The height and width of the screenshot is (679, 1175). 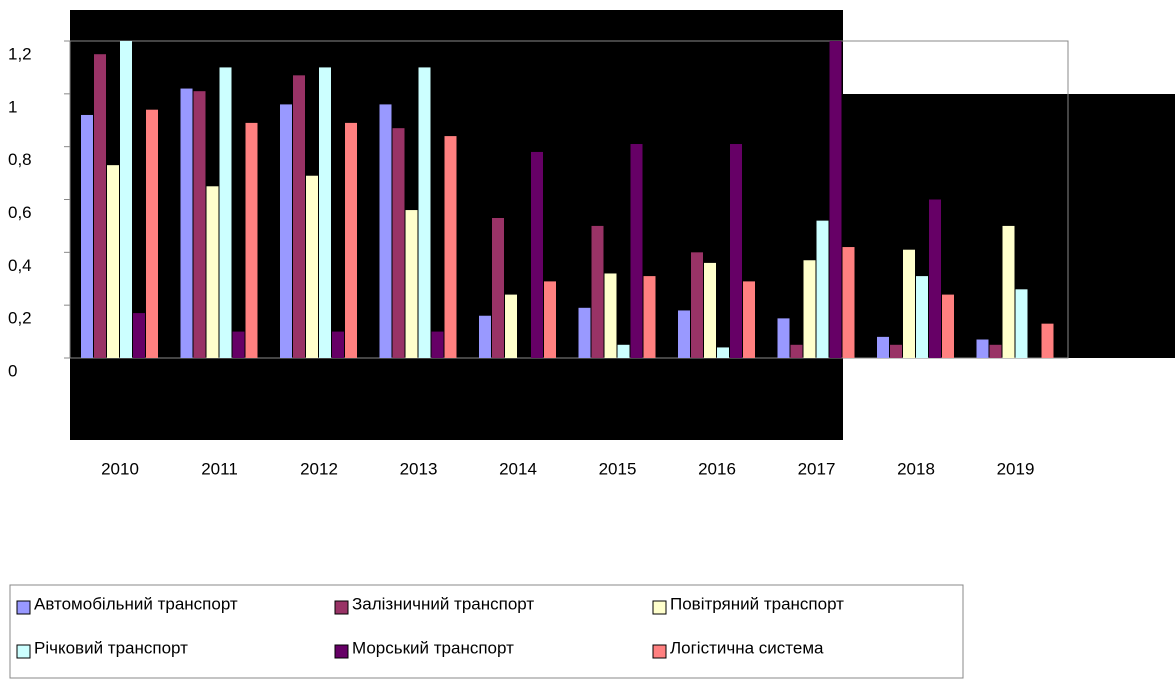 I want to click on legend, so click(x=486, y=631).